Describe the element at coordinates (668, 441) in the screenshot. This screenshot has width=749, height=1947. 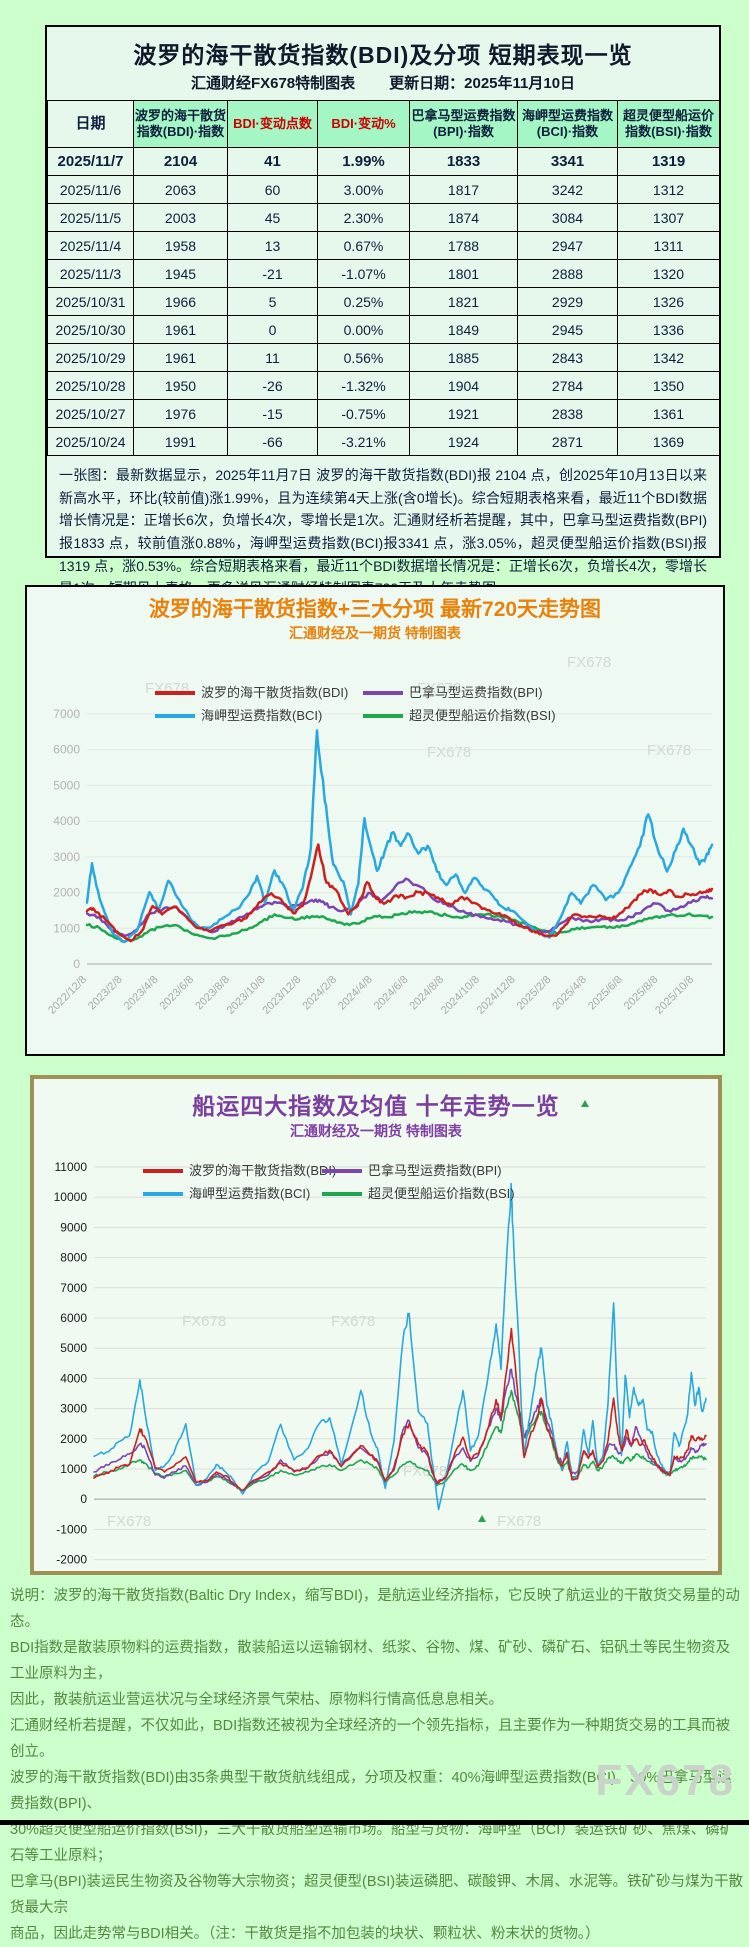
I see `table-cell: 1369` at that location.